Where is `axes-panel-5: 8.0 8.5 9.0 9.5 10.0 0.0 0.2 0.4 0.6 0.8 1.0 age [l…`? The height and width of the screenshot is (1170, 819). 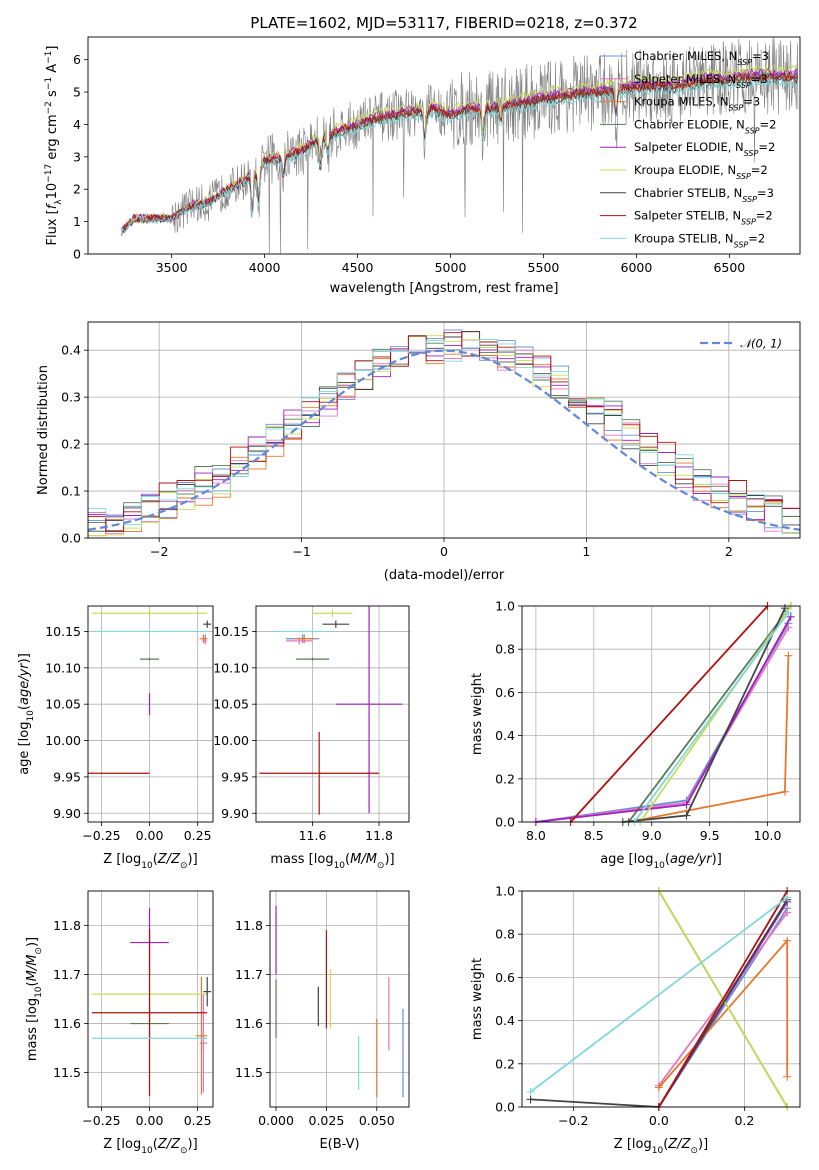 axes-panel-5: 8.0 8.5 9.0 9.5 10.0 0.0 0.2 0.4 0.6 0.8 1.0 age [l… is located at coordinates (635, 735).